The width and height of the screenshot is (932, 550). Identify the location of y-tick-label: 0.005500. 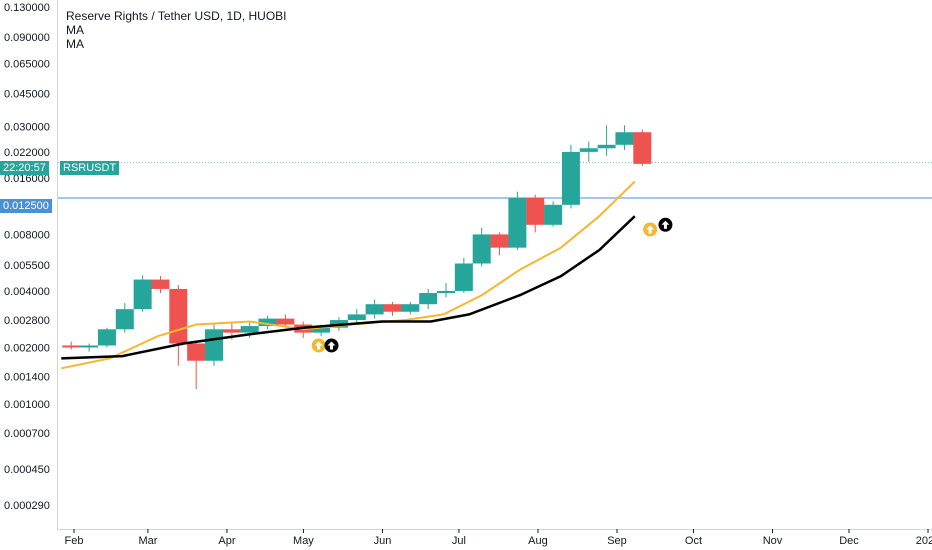
(27, 266).